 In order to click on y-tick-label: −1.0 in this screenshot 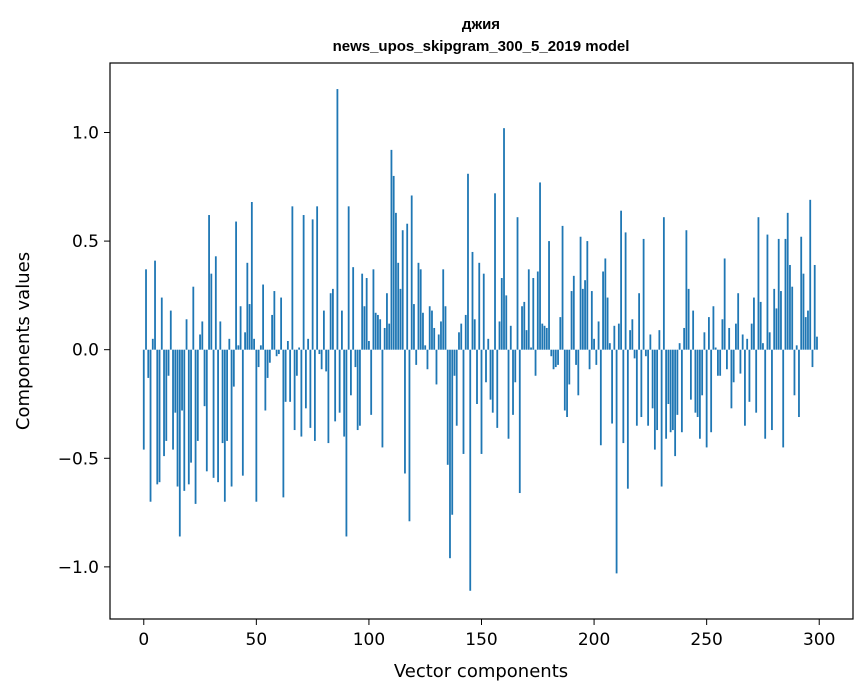, I will do `click(78, 568)`.